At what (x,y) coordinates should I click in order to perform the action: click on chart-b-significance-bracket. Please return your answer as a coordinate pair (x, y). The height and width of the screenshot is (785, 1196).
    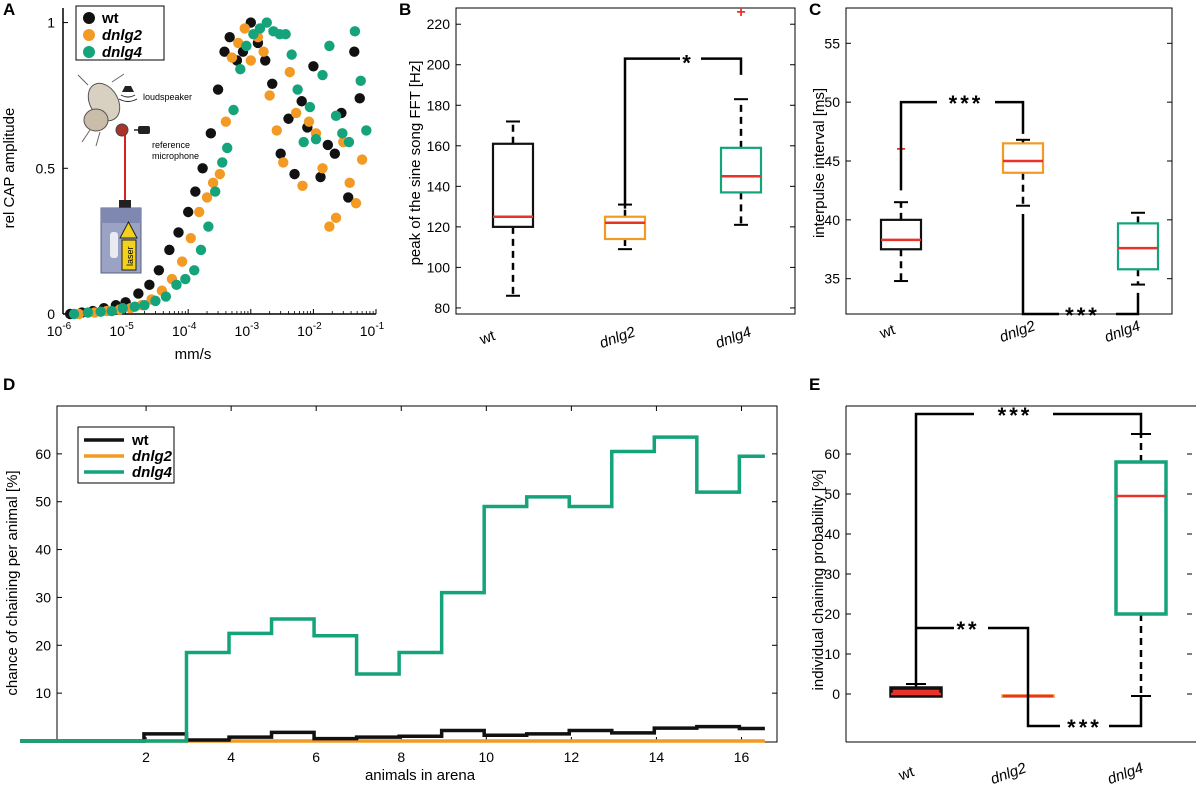
    Looking at the image, I should click on (683, 133).